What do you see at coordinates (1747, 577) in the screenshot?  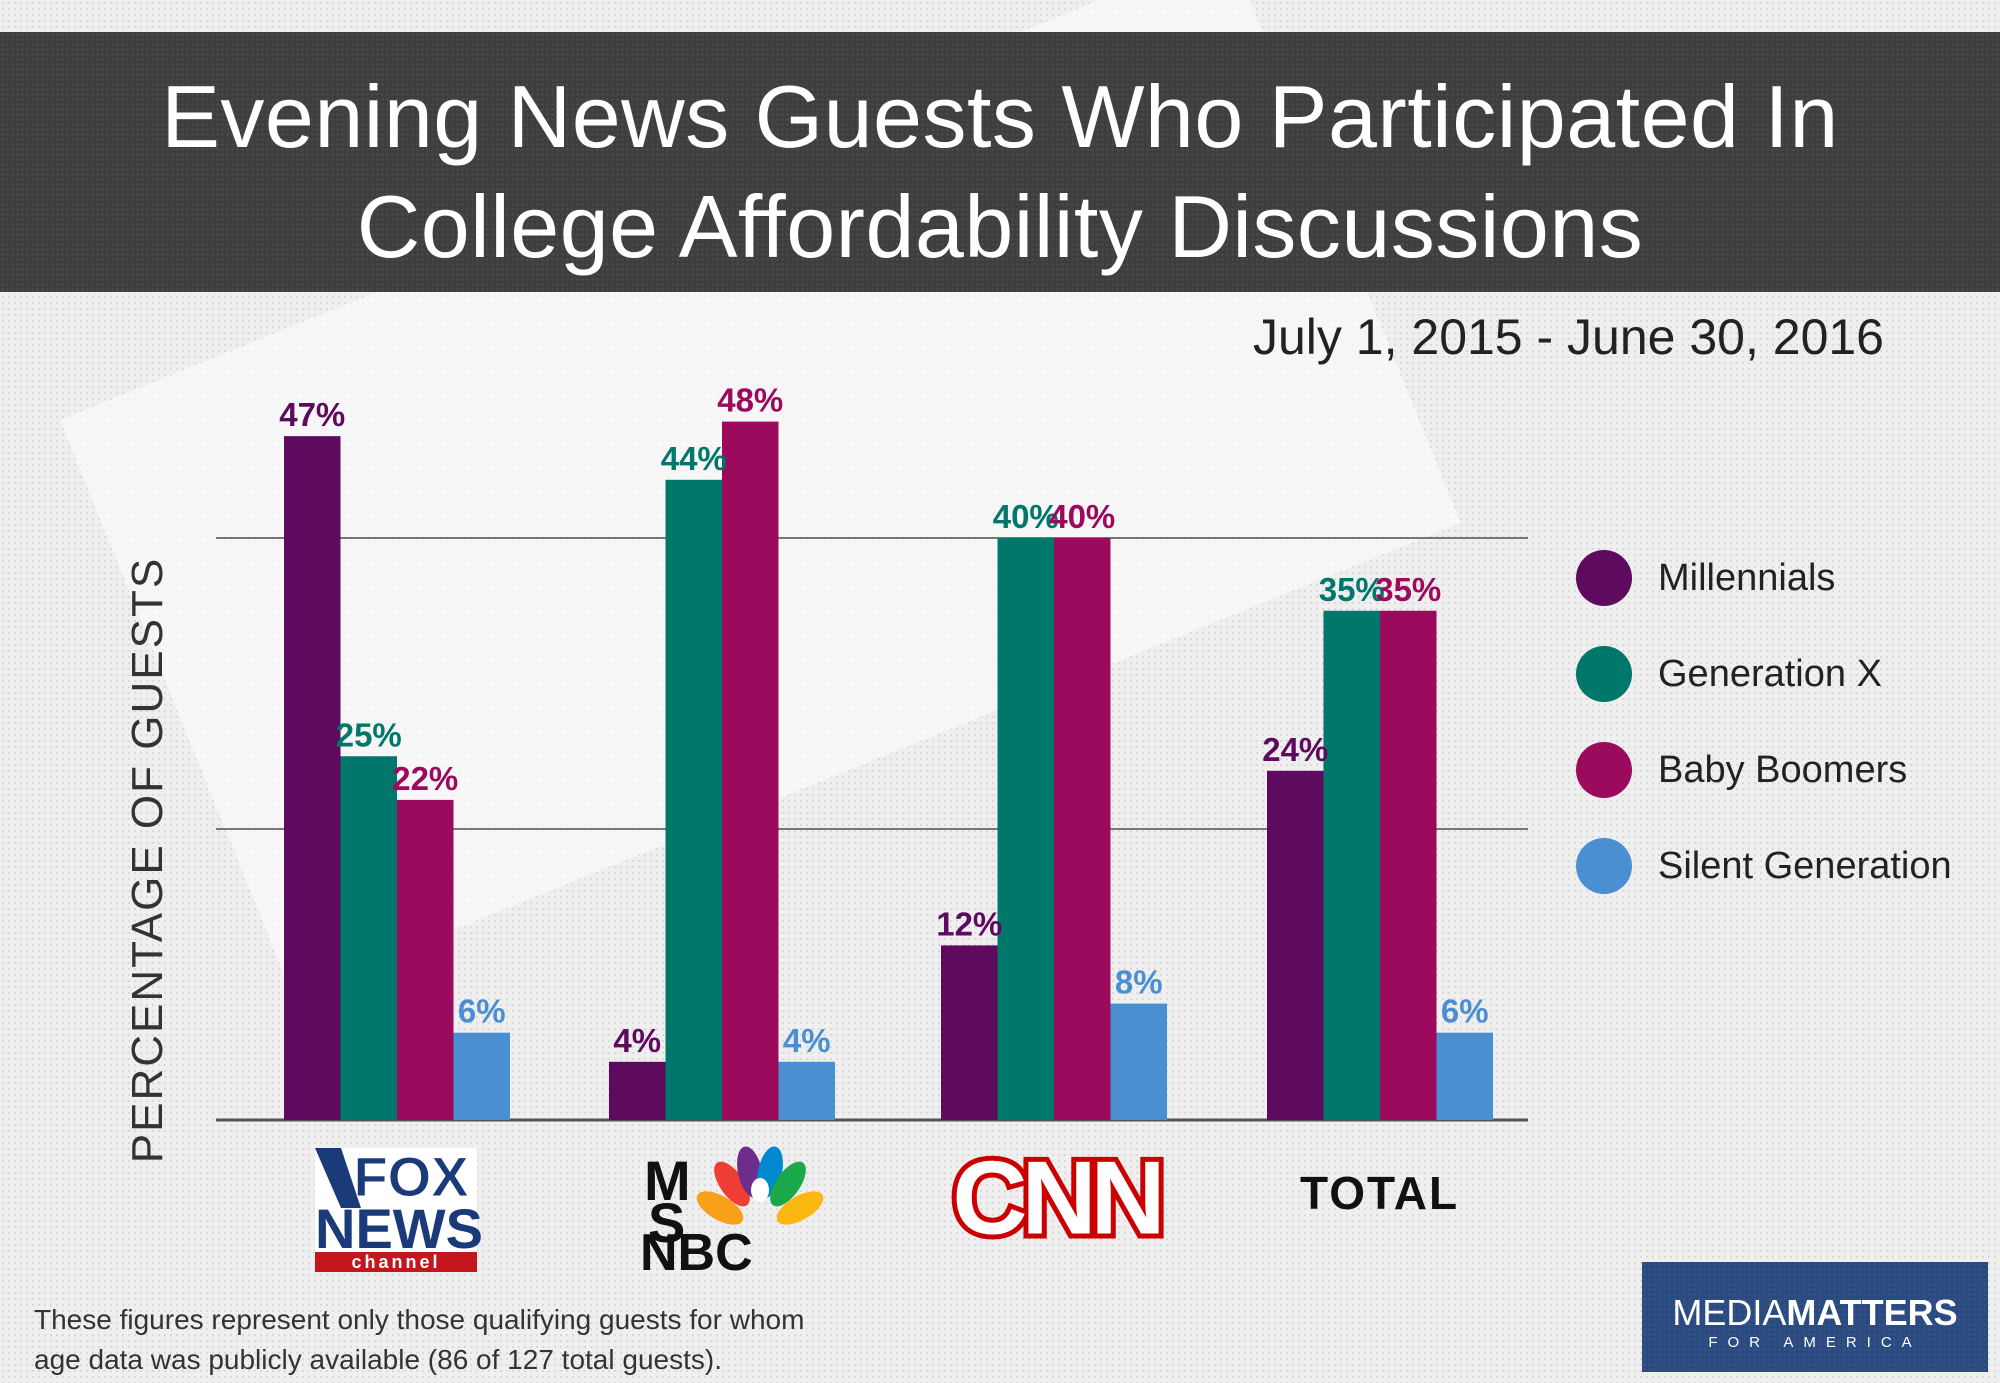 I see `legend-label: Millennials` at bounding box center [1747, 577].